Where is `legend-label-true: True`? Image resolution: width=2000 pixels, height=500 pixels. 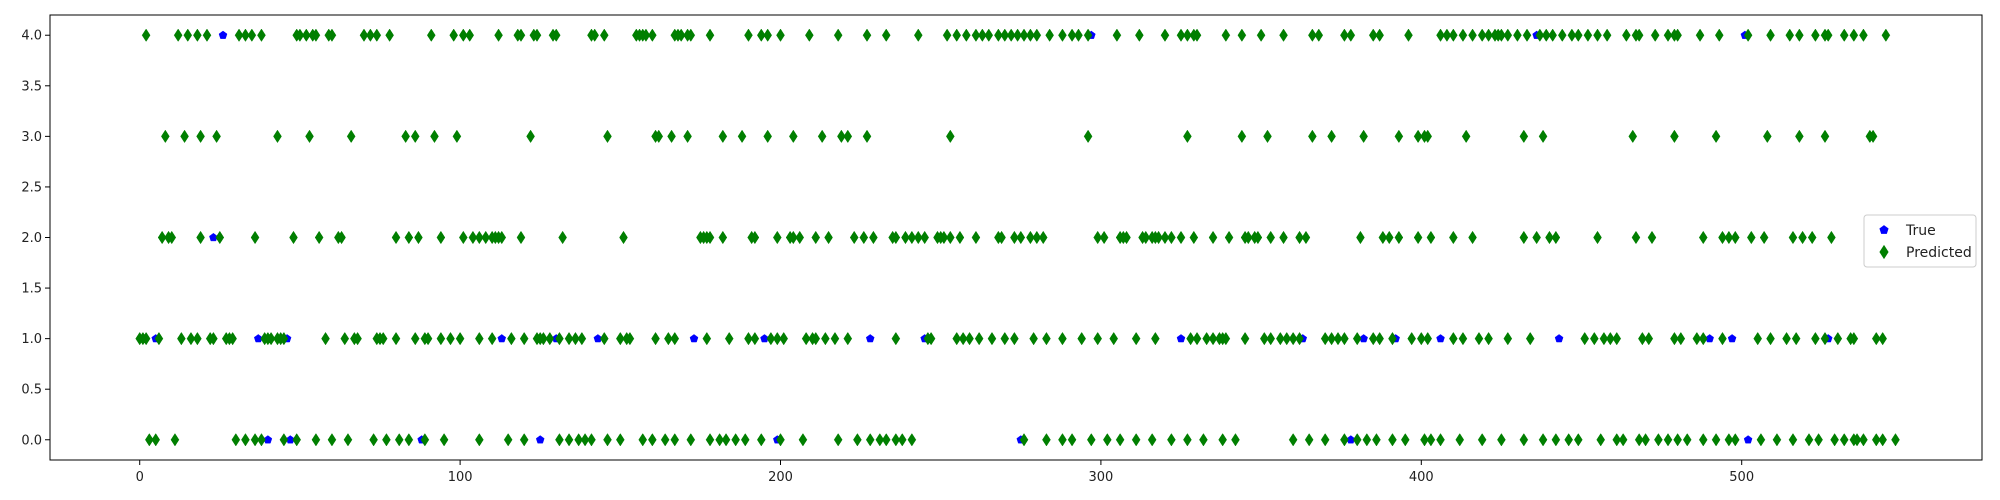
legend-label-true: True is located at coordinates (1920, 231).